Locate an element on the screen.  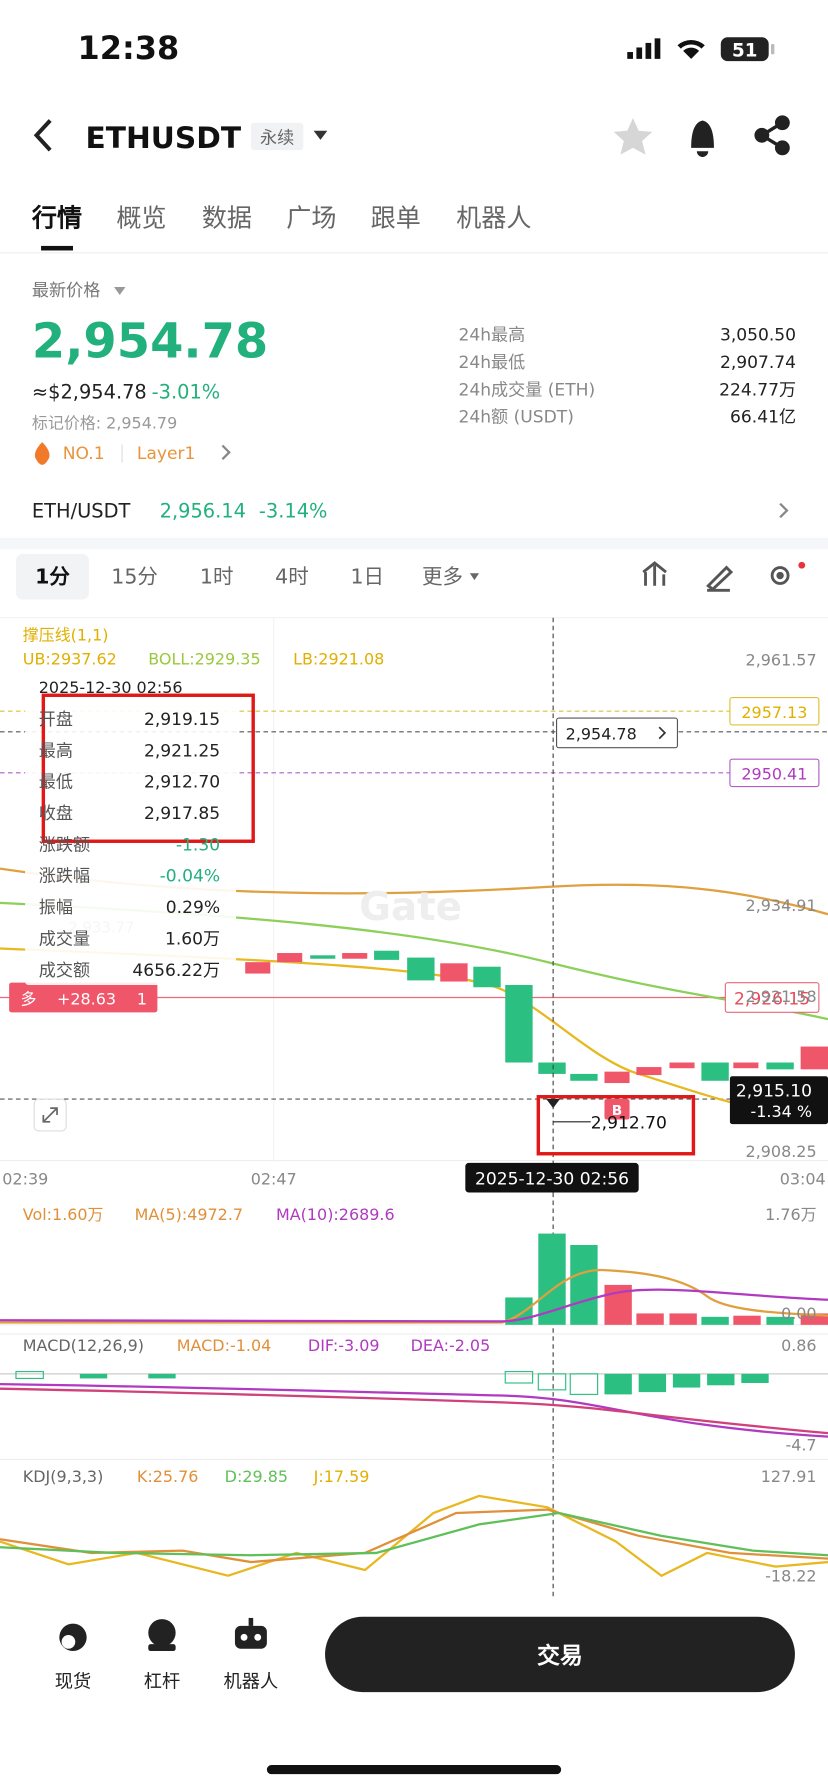
buy-badge: B is located at coordinates (617, 1111).